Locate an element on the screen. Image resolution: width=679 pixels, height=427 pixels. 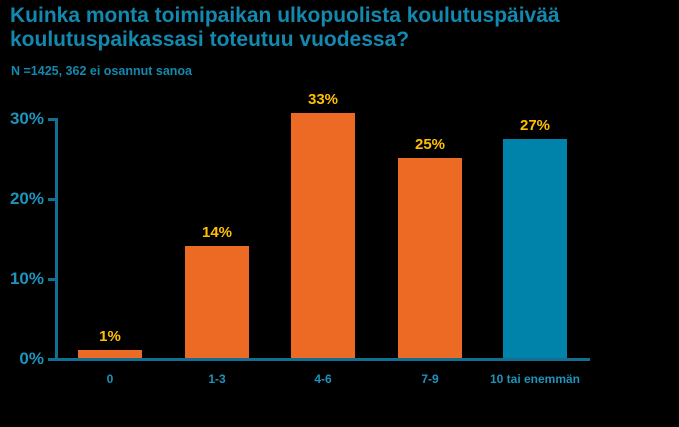
x-category-label: 7-9 is located at coordinates (430, 379).